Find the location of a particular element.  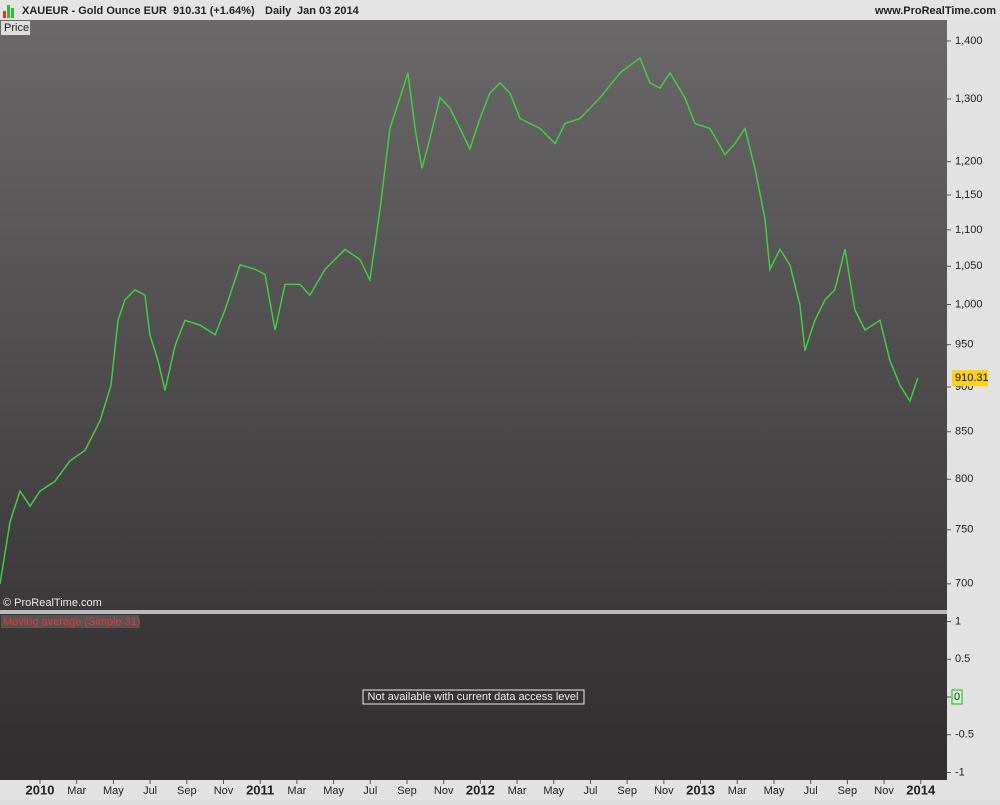

x-tick-label: 2013 is located at coordinates (700, 789).